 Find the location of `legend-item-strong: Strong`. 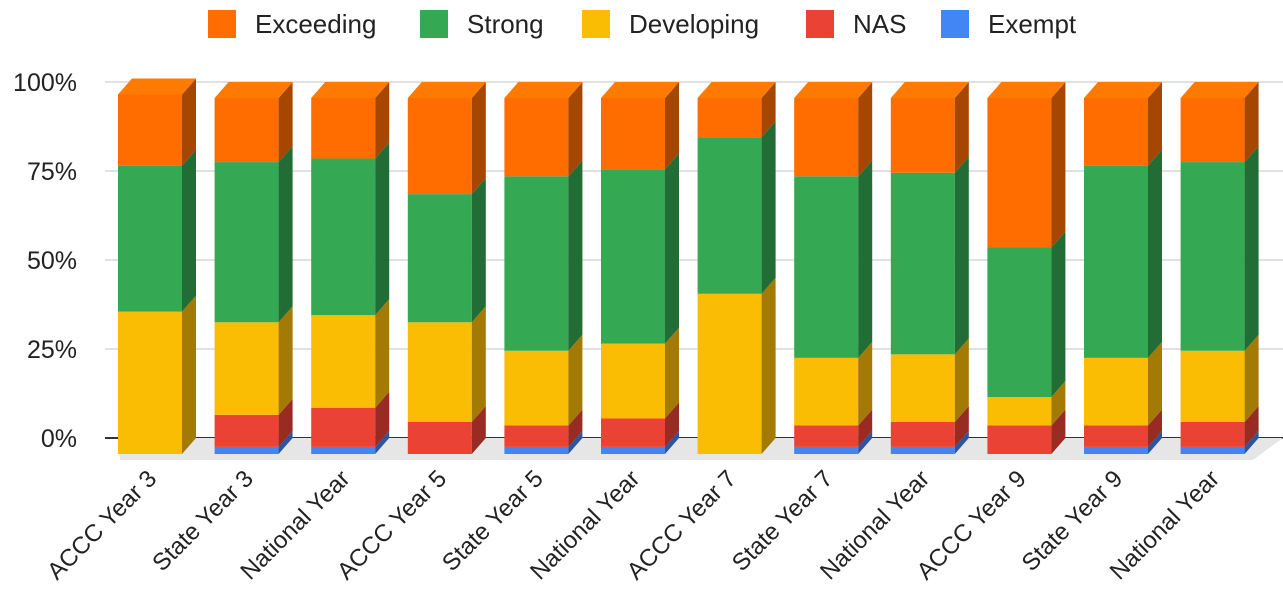

legend-item-strong: Strong is located at coordinates (482, 24).